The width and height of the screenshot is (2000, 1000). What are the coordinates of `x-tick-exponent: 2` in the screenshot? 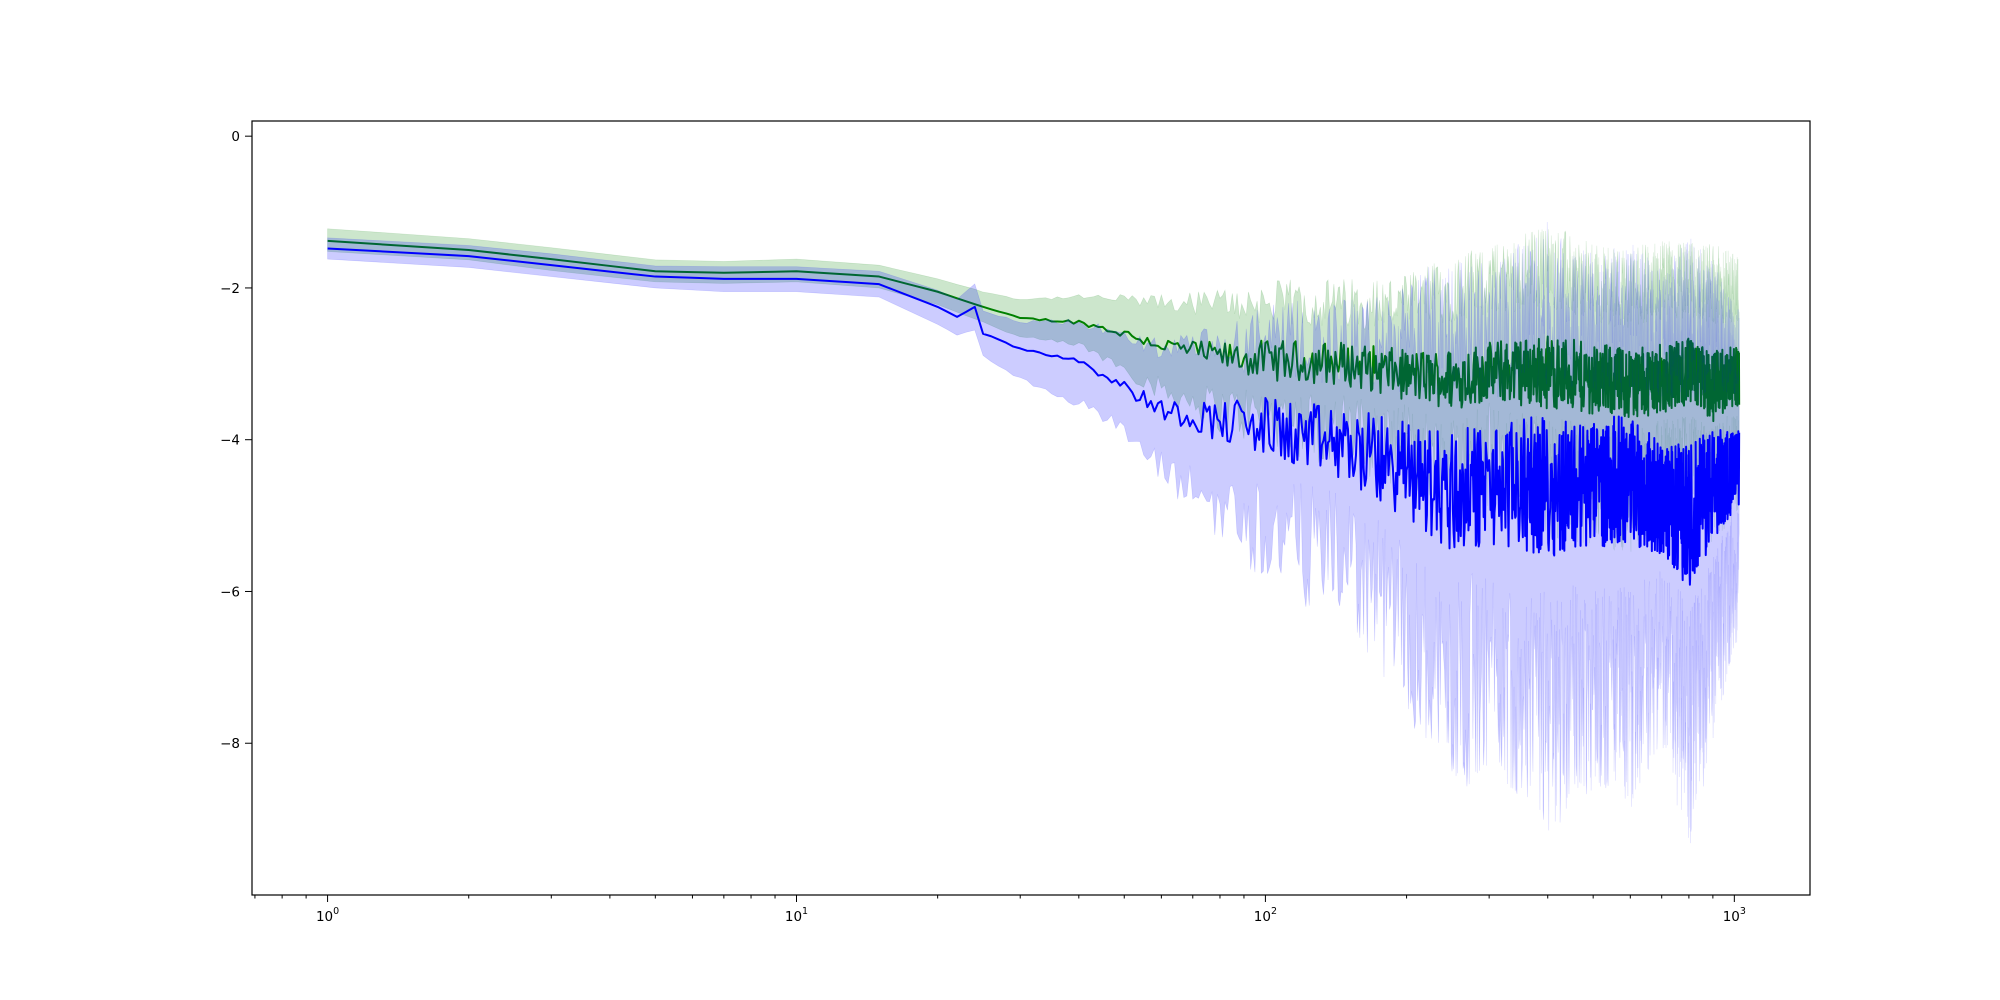 It's located at (1274, 911).